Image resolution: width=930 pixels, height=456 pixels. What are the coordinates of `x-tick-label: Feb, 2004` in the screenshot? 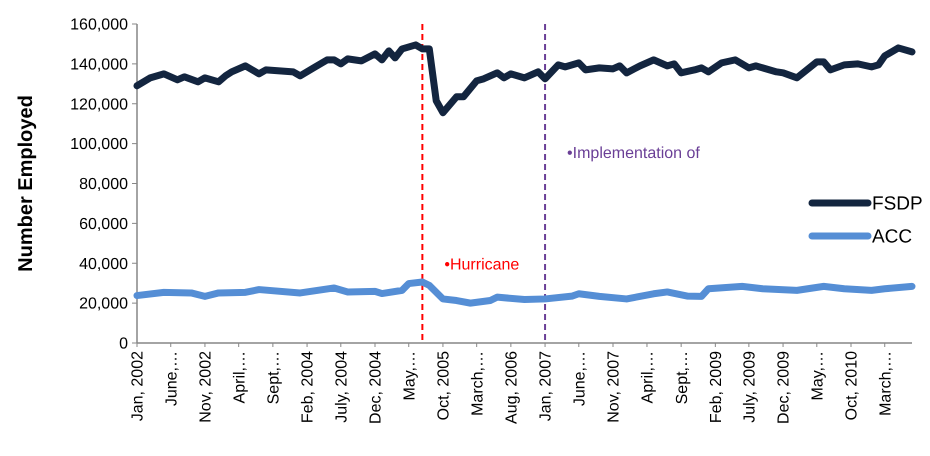 It's located at (308, 387).